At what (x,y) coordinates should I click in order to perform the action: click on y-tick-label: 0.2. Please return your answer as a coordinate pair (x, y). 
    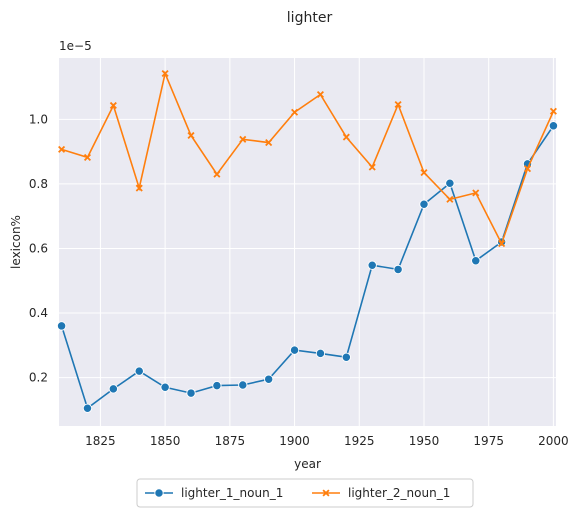
    Looking at the image, I should click on (38, 378).